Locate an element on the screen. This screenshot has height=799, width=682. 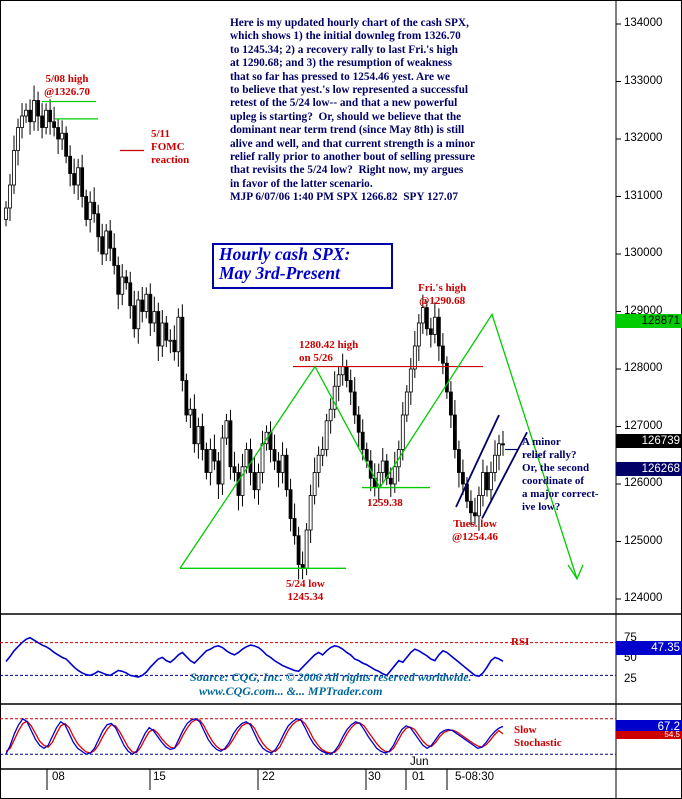
y-tick-label: 127000 is located at coordinates (643, 425).